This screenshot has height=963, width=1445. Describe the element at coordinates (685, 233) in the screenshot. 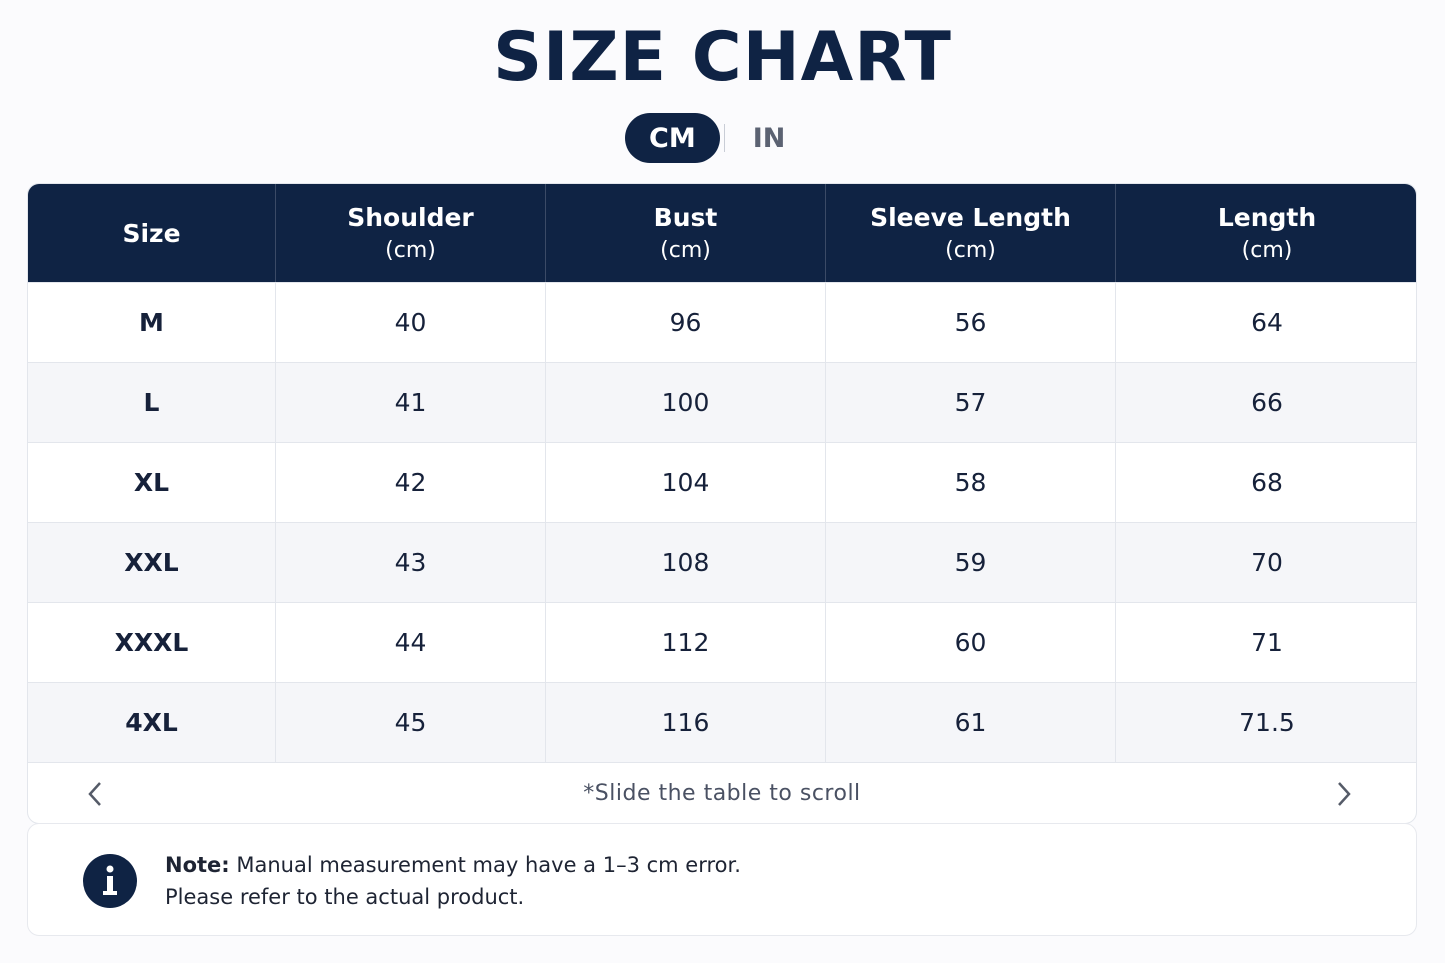

I see `column-header: Bust (cm)` at that location.